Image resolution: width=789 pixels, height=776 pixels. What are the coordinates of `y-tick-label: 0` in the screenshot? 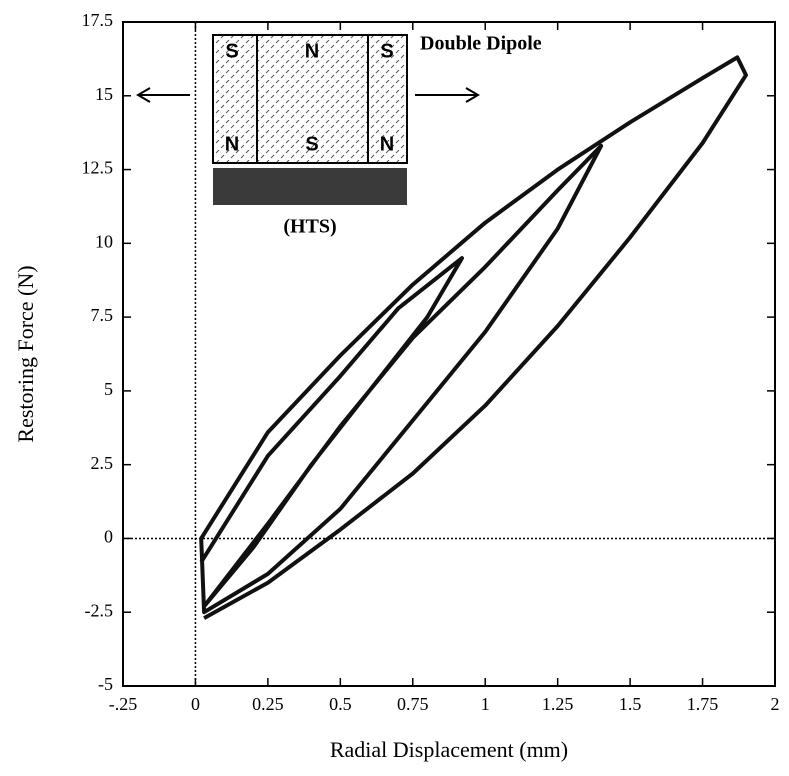 It's located at (108, 537).